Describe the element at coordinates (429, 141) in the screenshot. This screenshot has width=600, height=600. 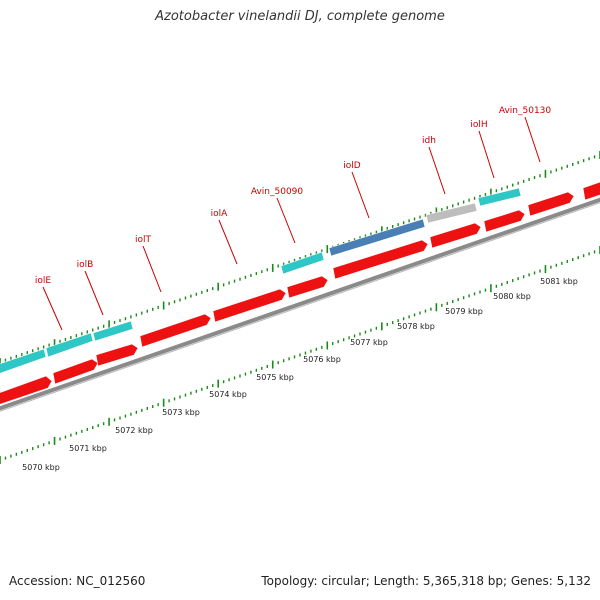
I see `gene-label-idh: idh` at that location.